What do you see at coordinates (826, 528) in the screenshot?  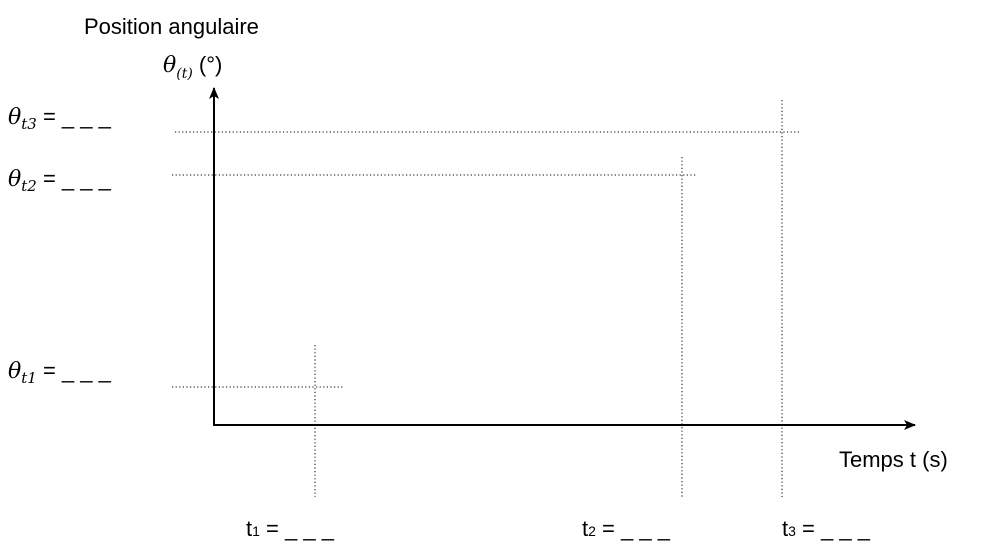 I see `t3-label: t3 = _ _ _` at bounding box center [826, 528].